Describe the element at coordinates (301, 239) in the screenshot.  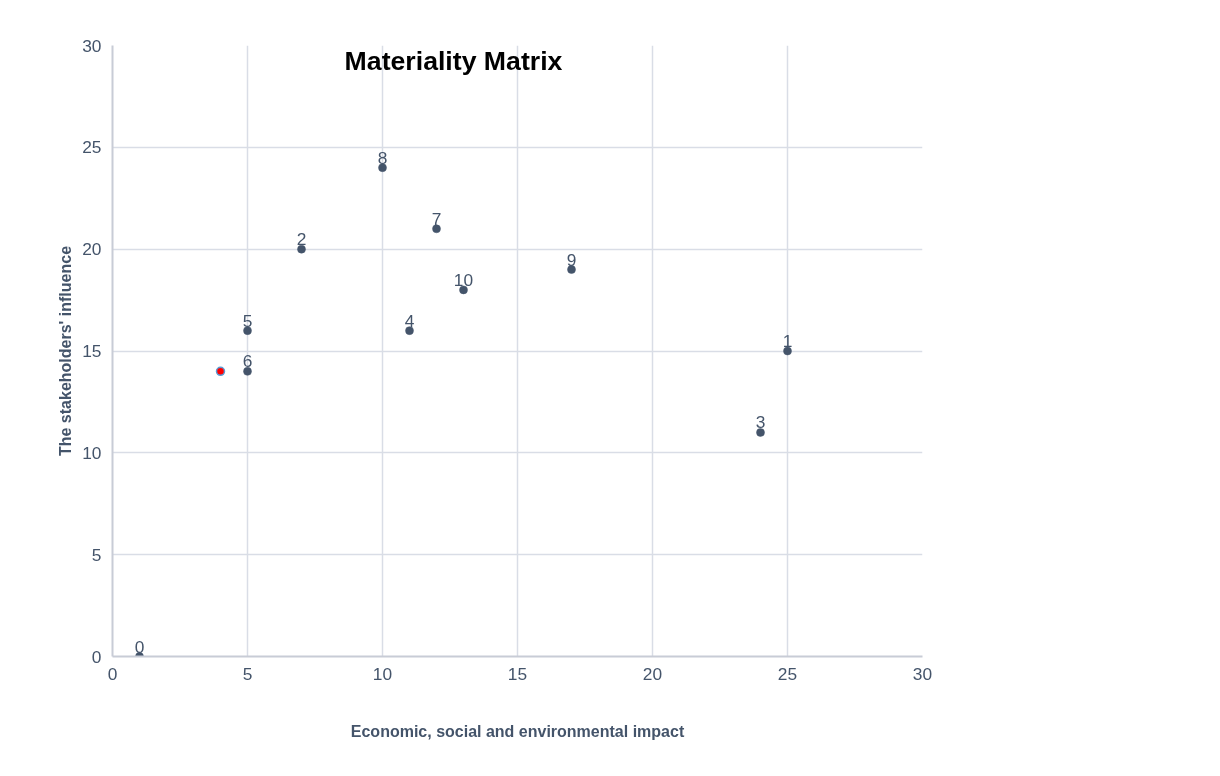
I see `annotation: 2` at that location.